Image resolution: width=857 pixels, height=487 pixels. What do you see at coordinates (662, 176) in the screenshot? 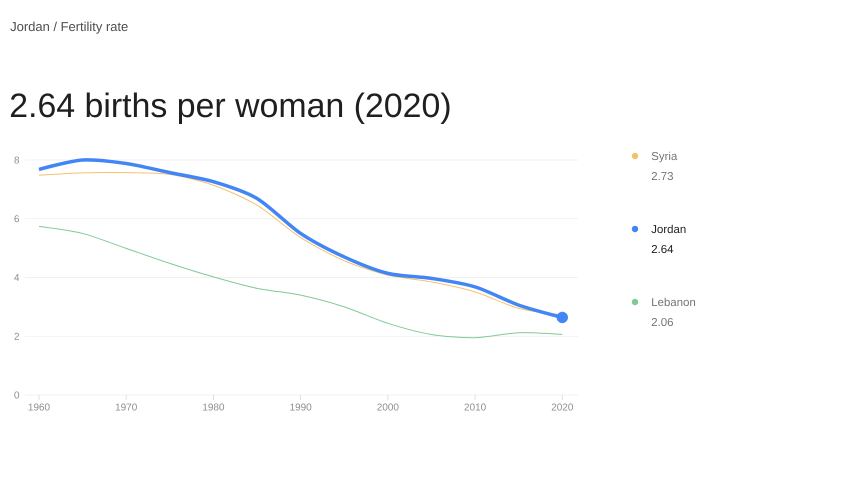
I see `text: 2.73` at bounding box center [662, 176].